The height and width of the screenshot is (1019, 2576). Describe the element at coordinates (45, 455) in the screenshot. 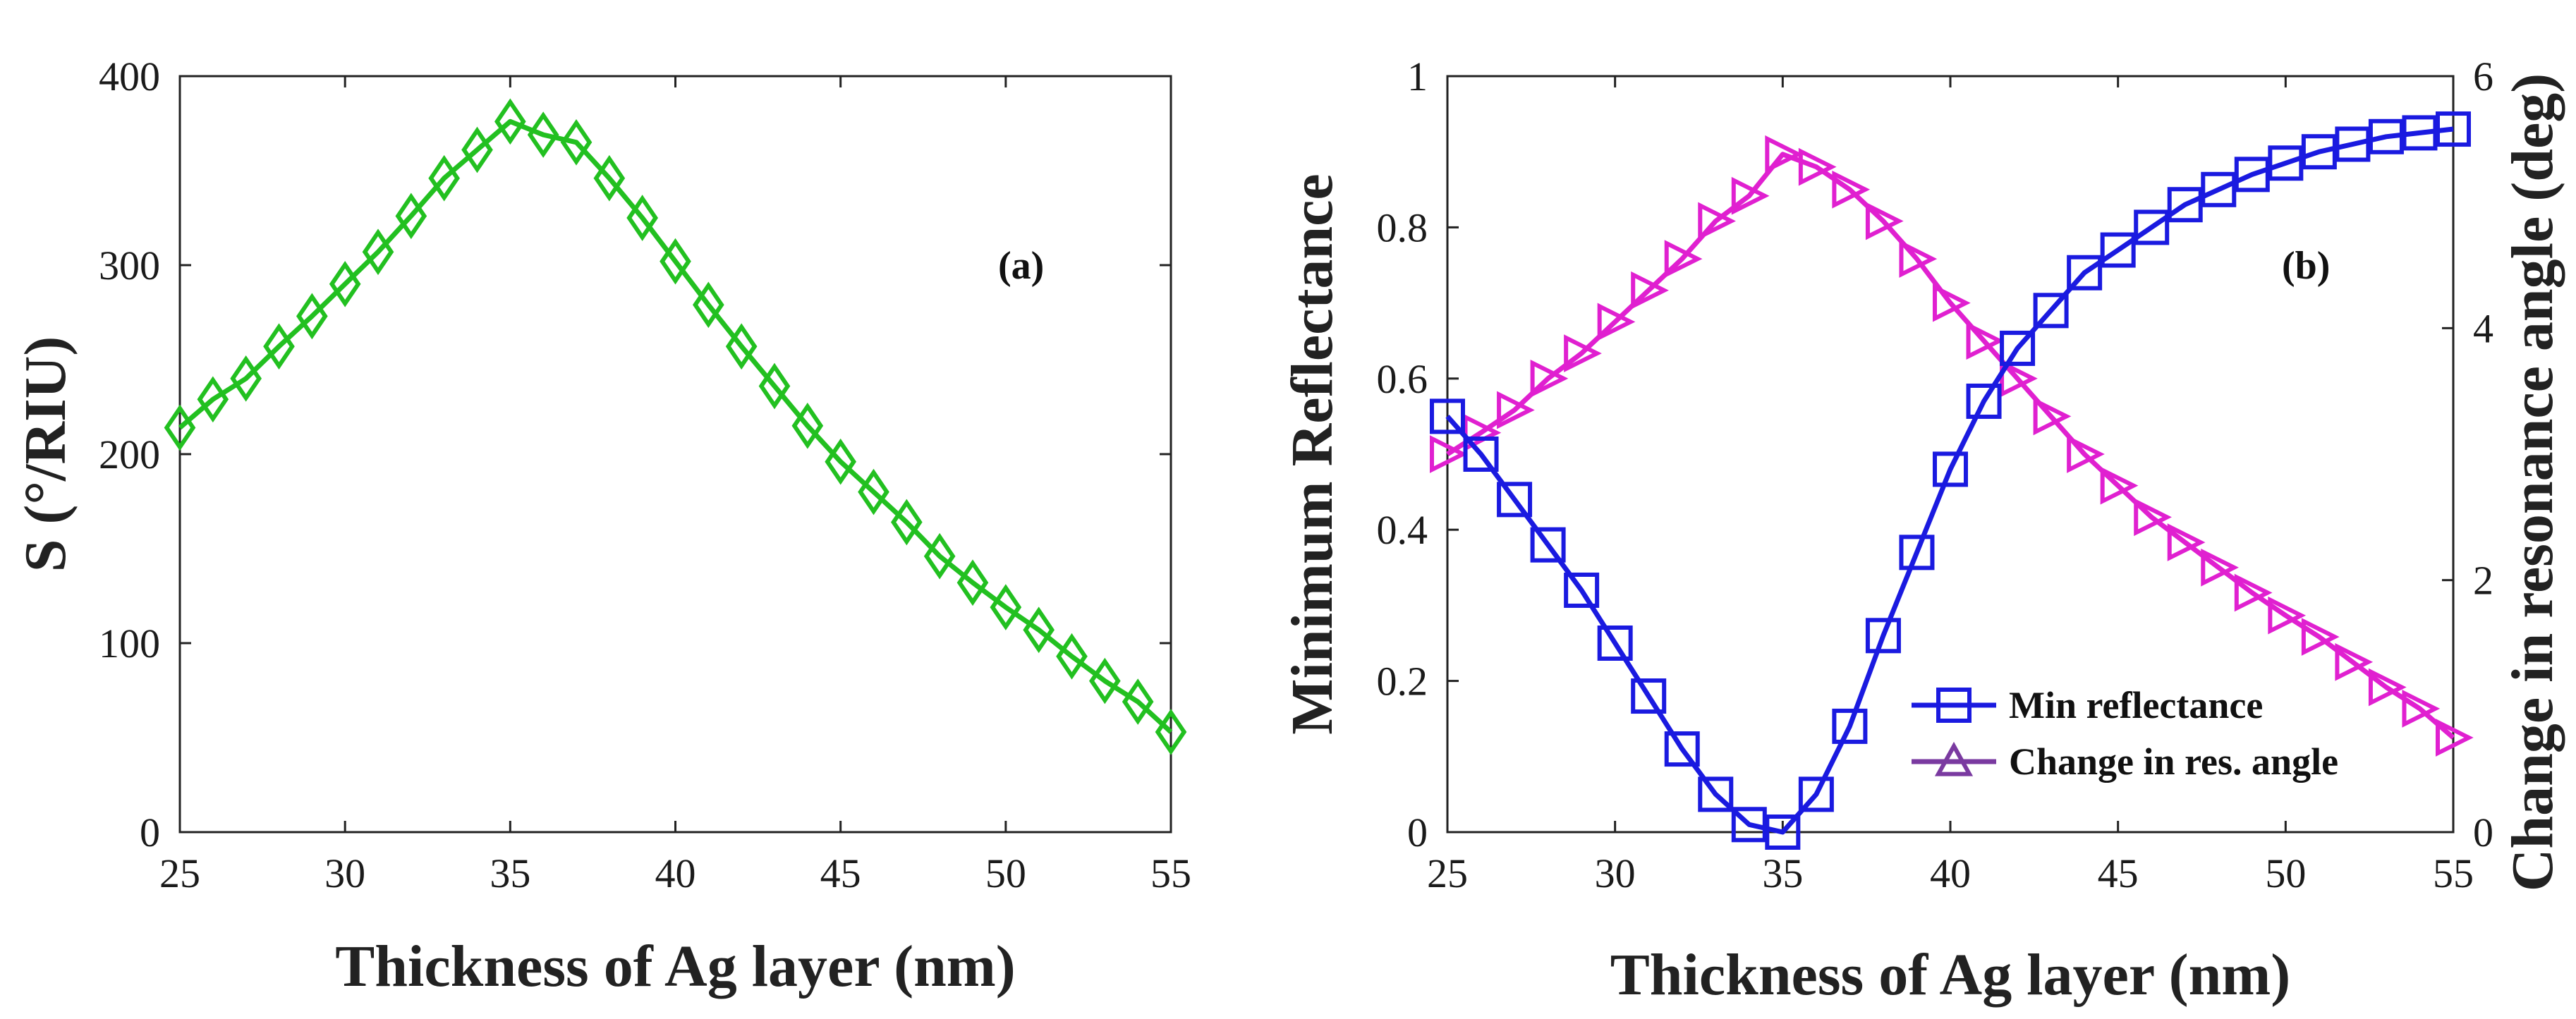

I see `panel-a-y-axis-label: S (°/RIU)` at that location.